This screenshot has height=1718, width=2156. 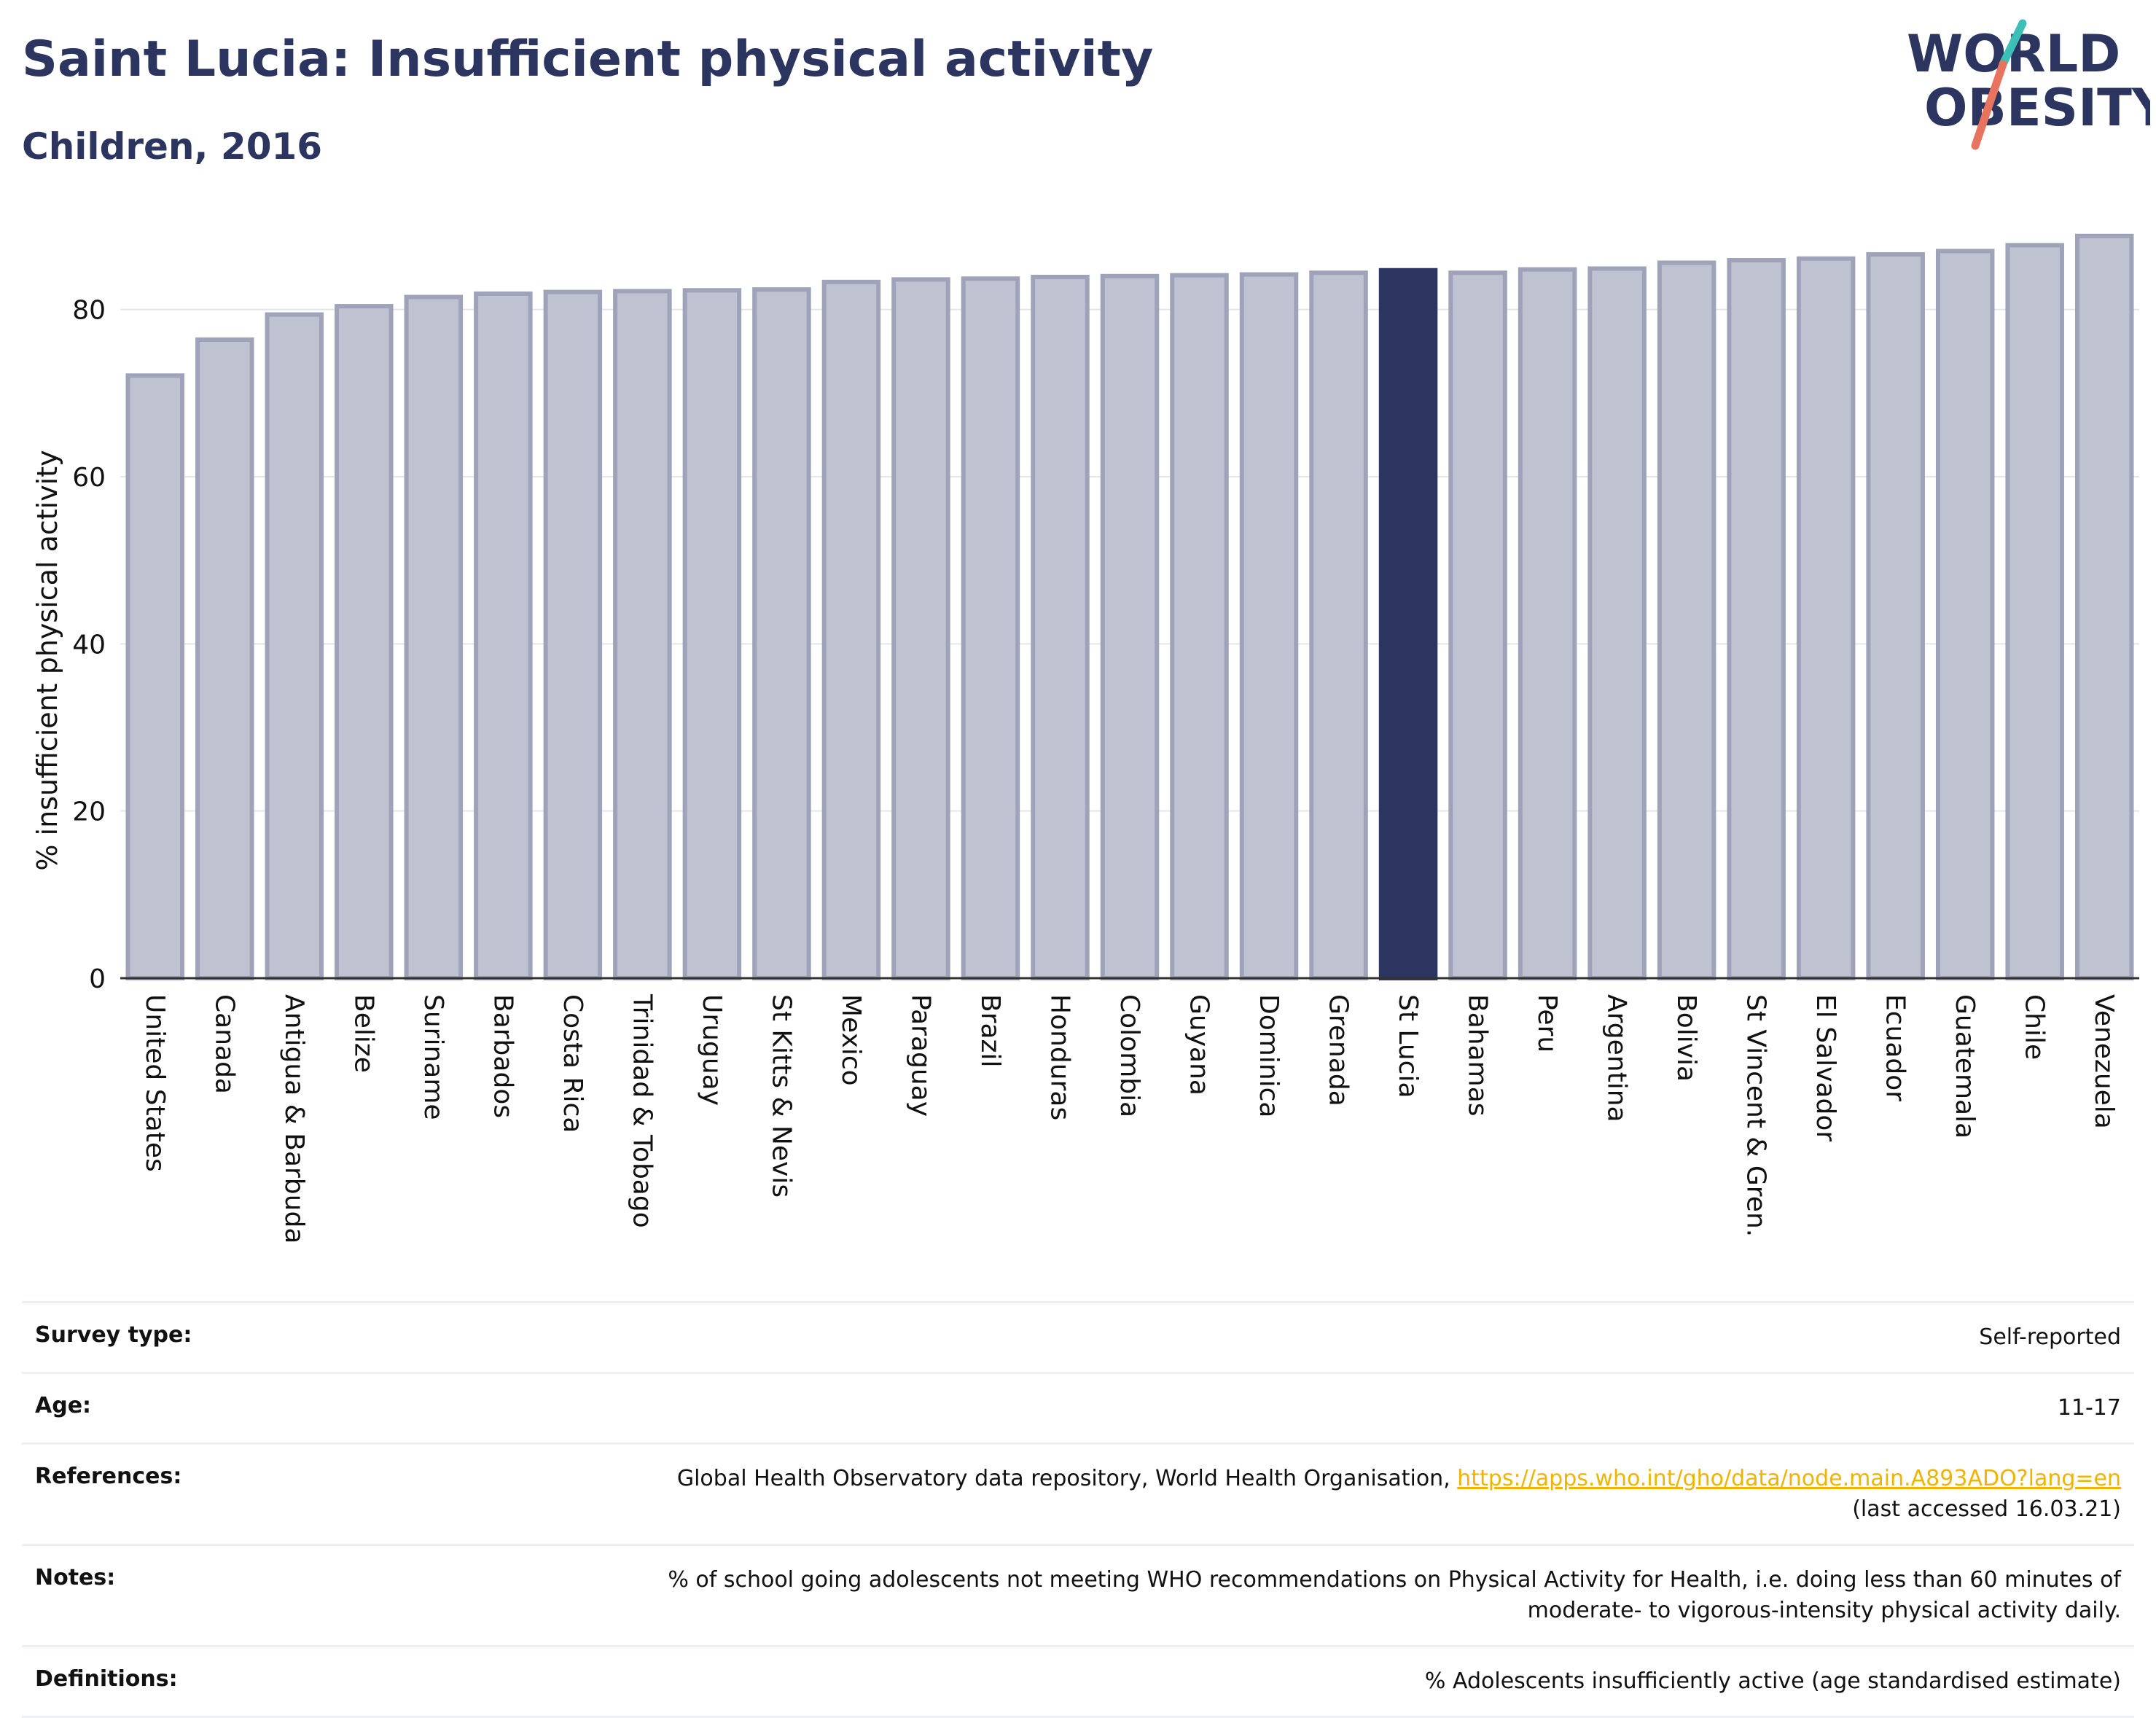 What do you see at coordinates (225, 659) in the screenshot?
I see `bar-canada` at bounding box center [225, 659].